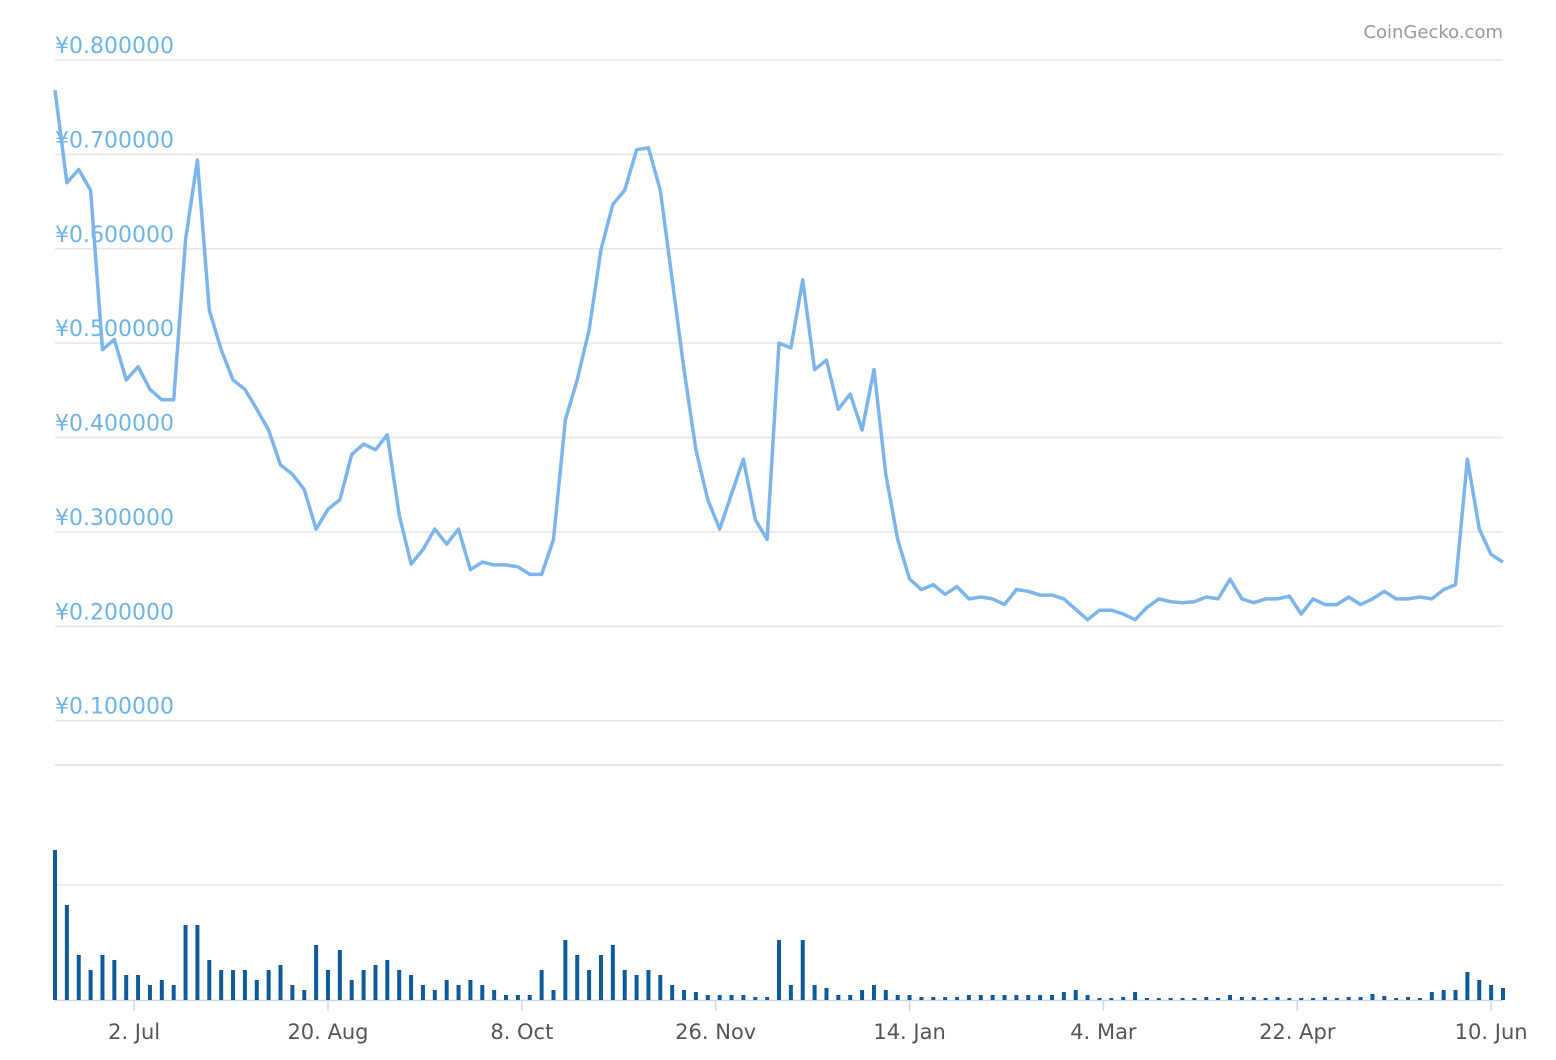 Image resolution: width=1556 pixels, height=1060 pixels. What do you see at coordinates (114, 140) in the screenshot?
I see `y-tick-label: ¥0.700000` at bounding box center [114, 140].